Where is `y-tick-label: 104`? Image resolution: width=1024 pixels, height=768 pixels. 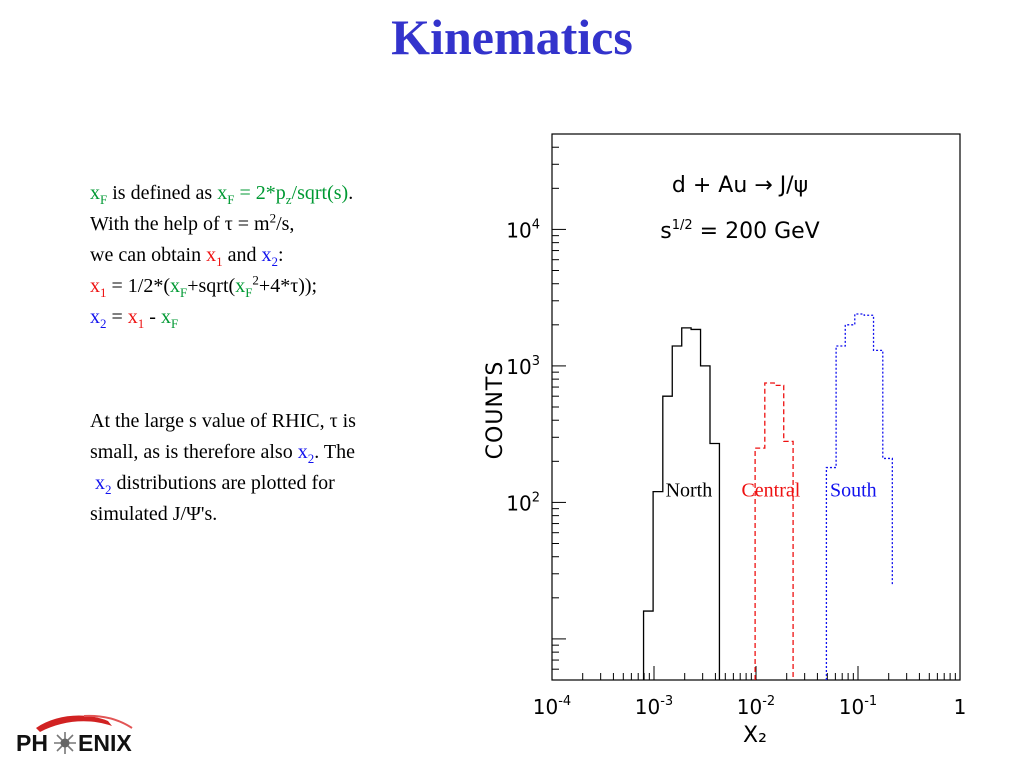
y-tick-label: 104 is located at coordinates (523, 229).